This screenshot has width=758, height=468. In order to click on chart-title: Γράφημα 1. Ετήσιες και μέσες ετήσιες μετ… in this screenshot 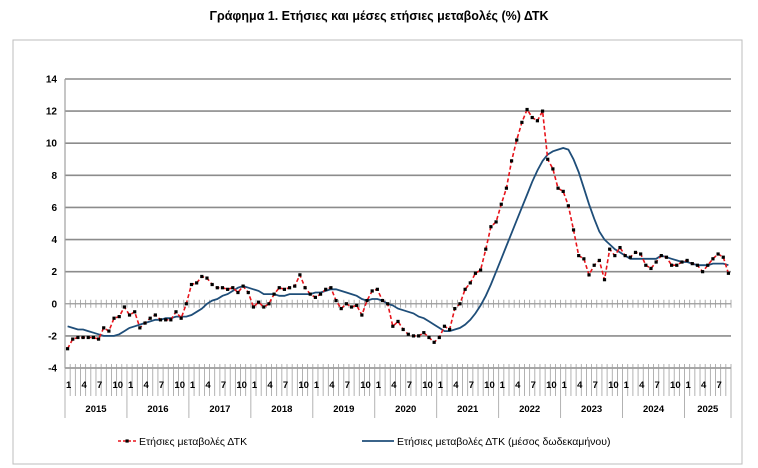, I will do `click(379, 16)`.